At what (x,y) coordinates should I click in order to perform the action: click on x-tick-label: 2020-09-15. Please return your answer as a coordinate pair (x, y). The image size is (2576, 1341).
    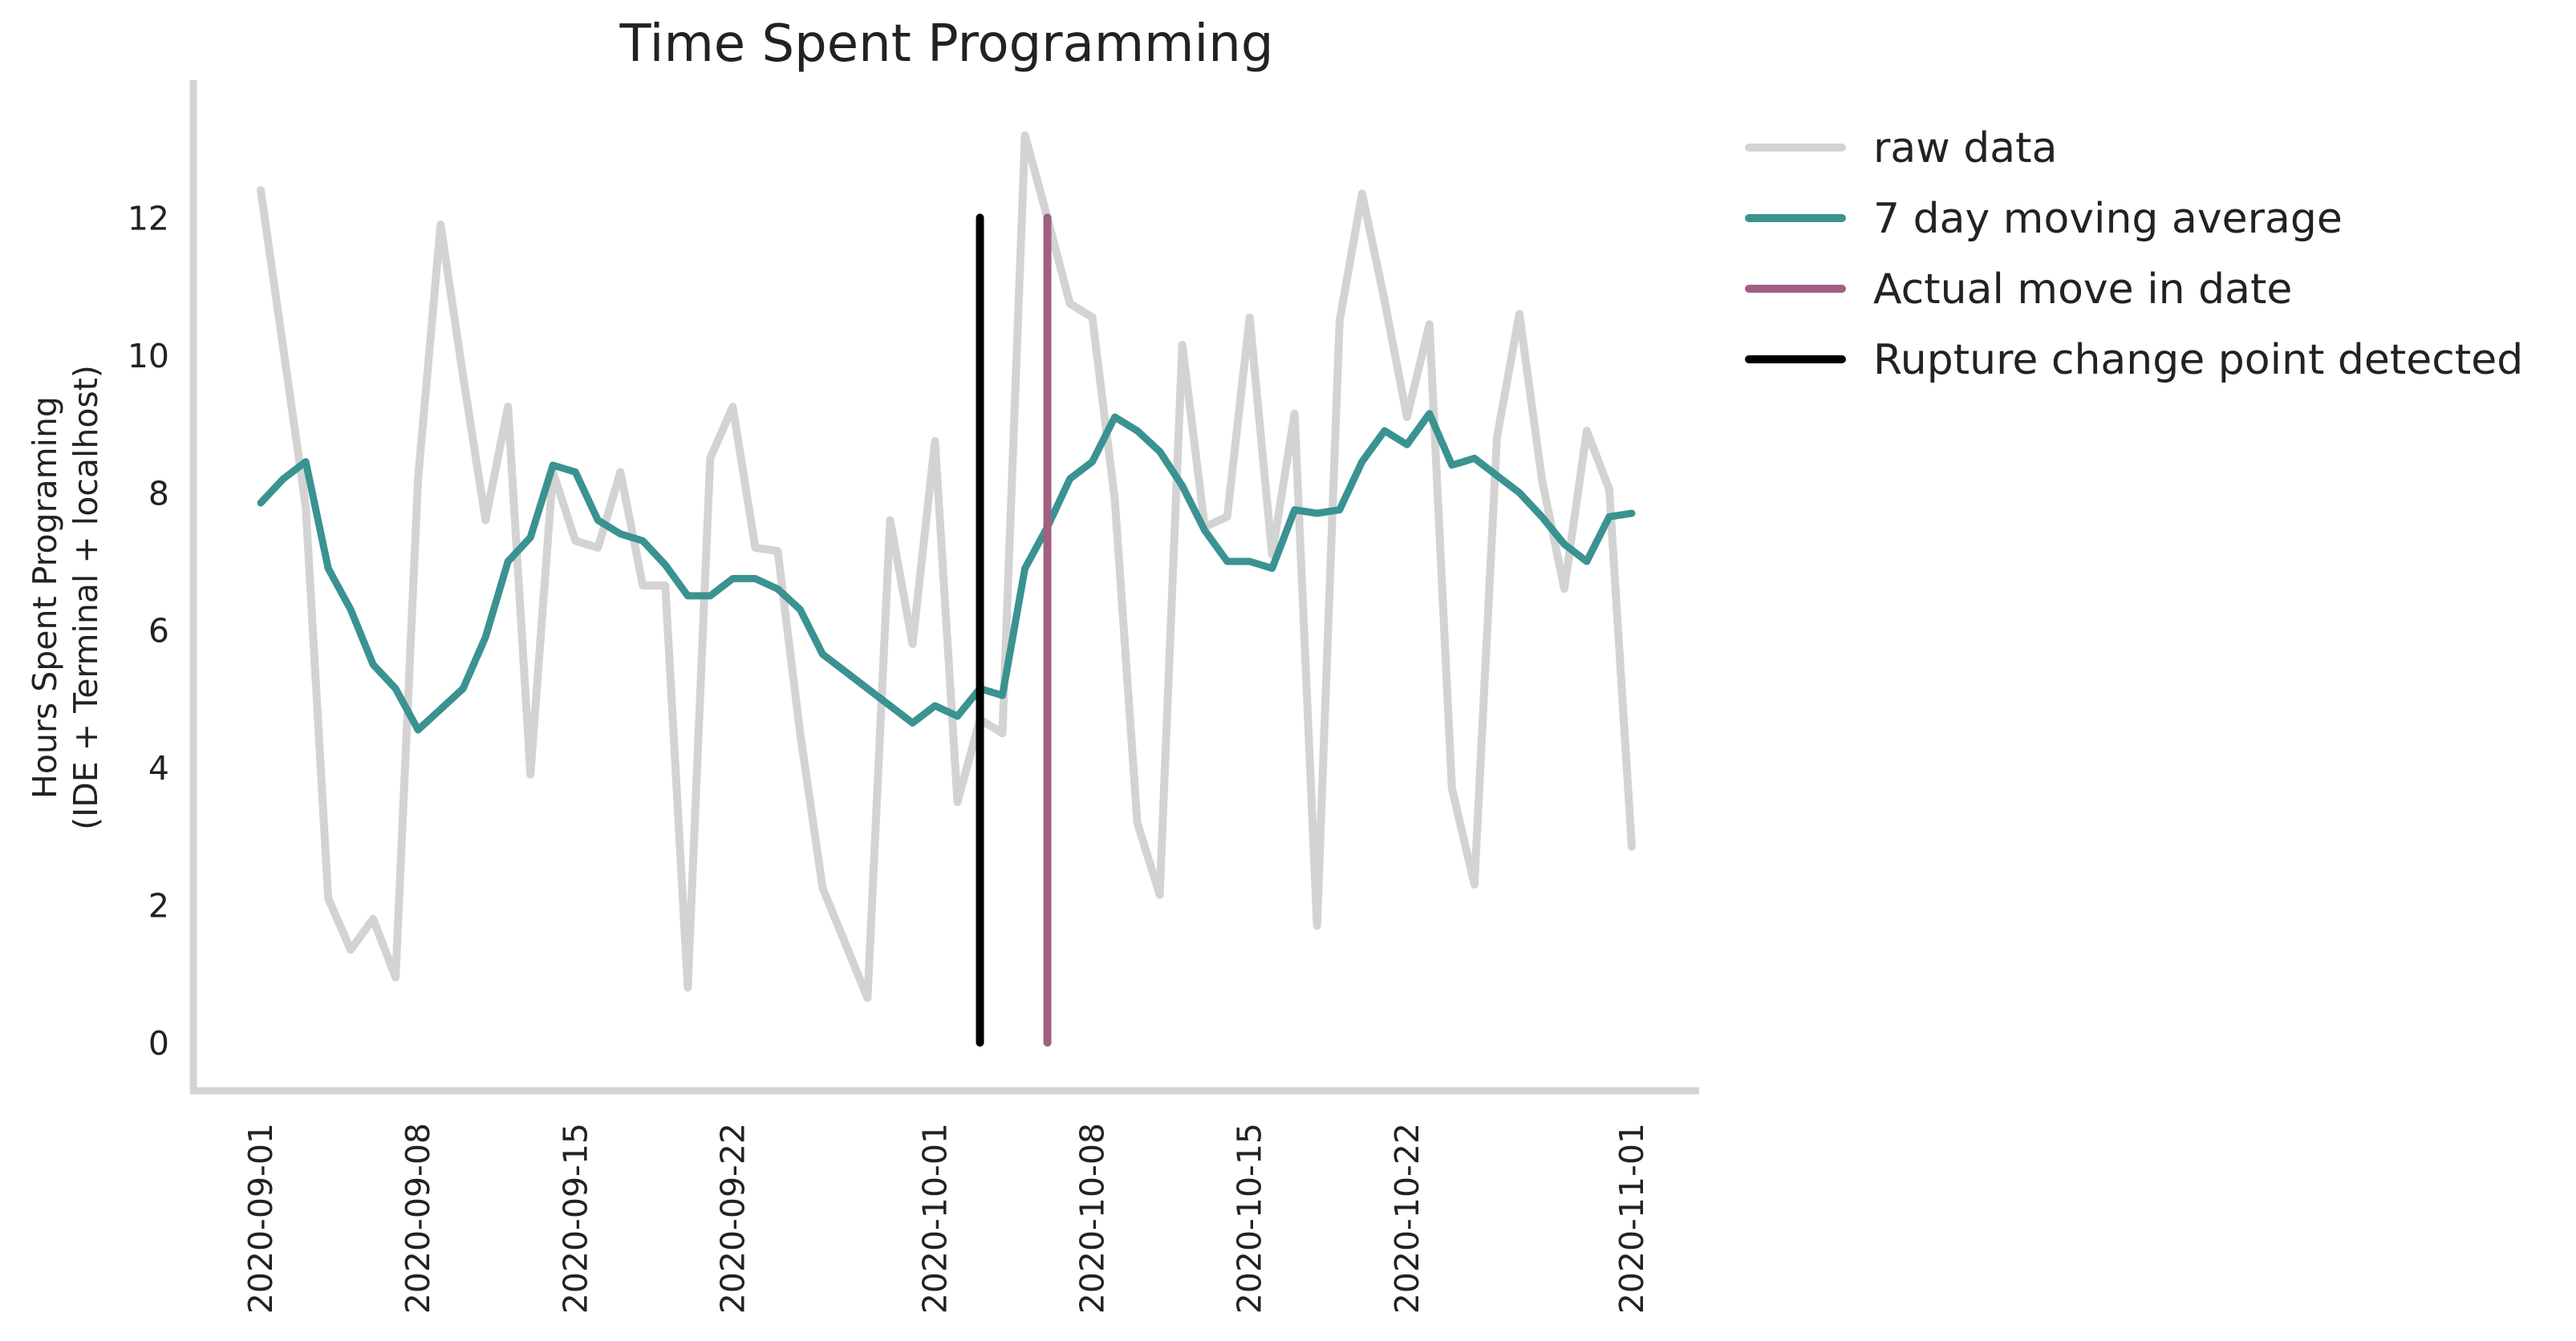
    Looking at the image, I should click on (575, 1219).